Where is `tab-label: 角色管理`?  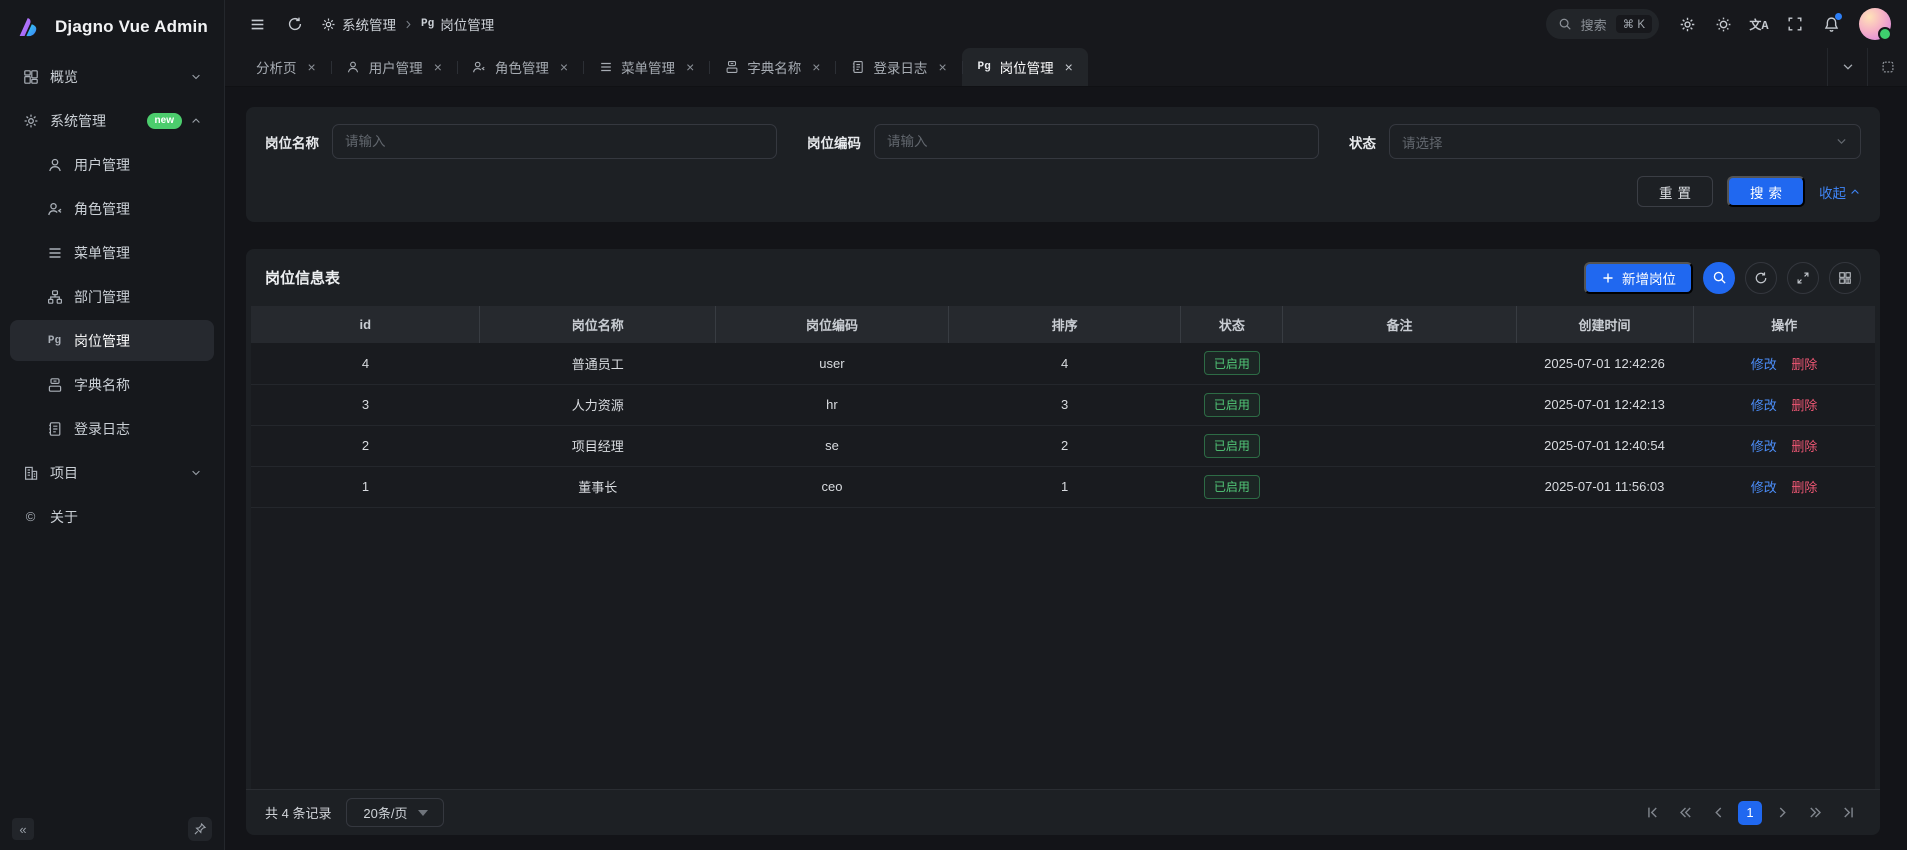 tab-label: 角色管理 is located at coordinates (521, 68).